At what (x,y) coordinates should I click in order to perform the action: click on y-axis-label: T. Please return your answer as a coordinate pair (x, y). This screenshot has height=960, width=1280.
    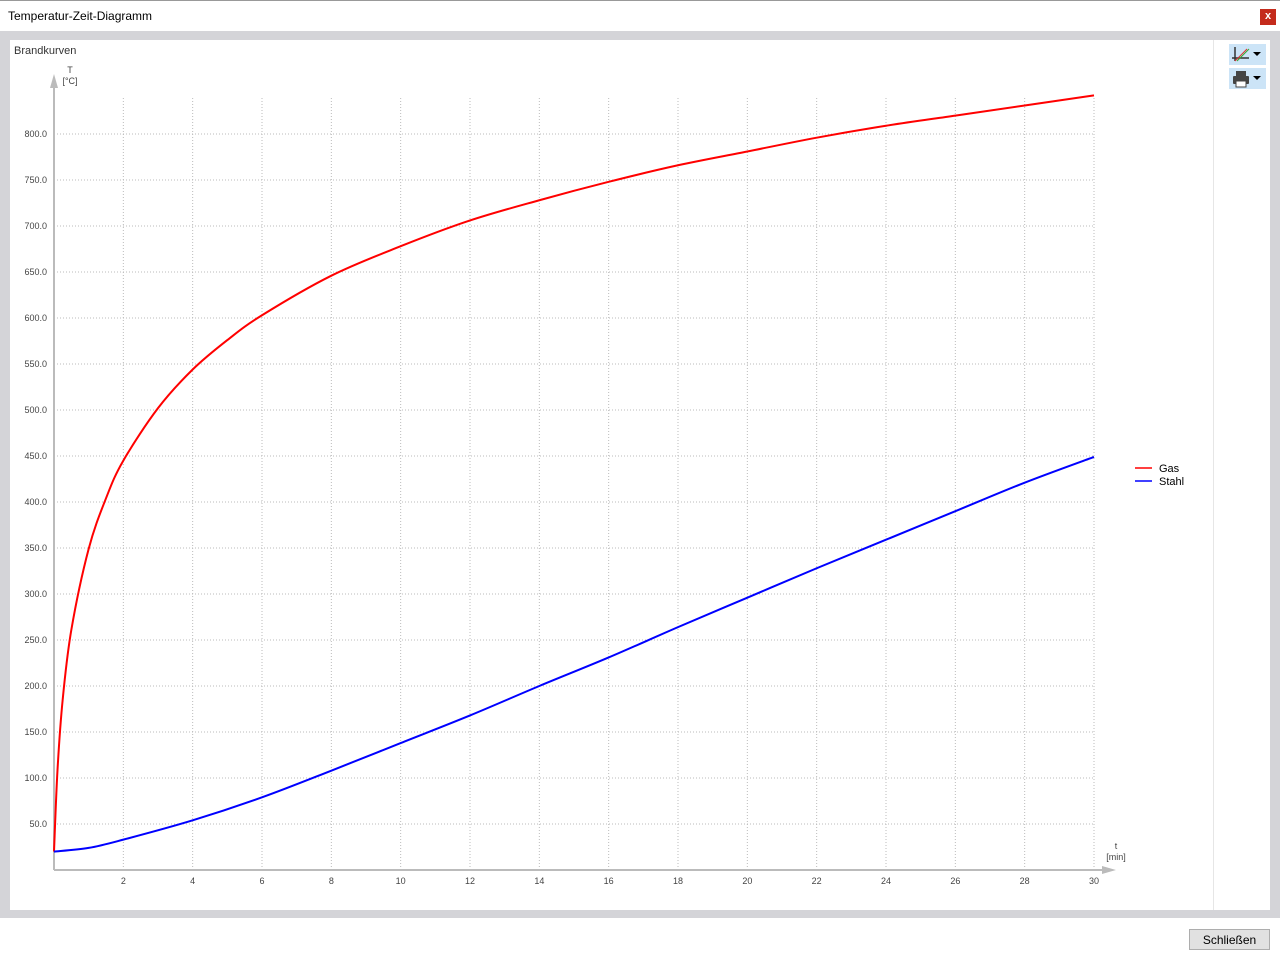
    Looking at the image, I should click on (70, 70).